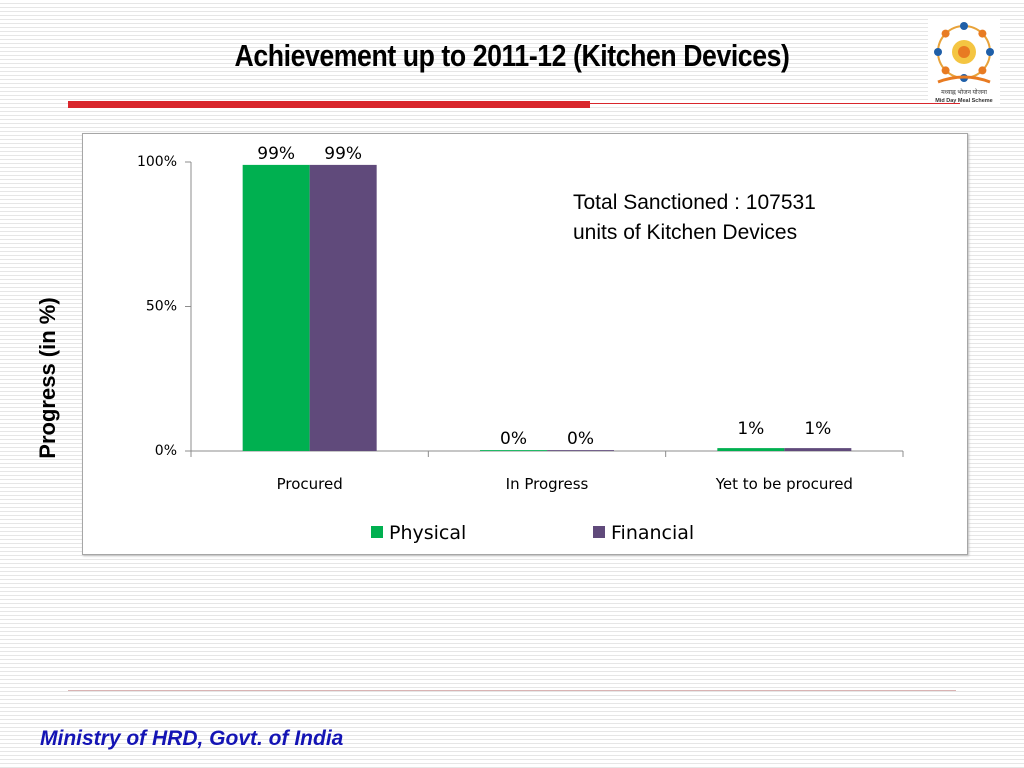 This screenshot has width=1024, height=768. I want to click on category-label: Yet to be procured, so click(784, 484).